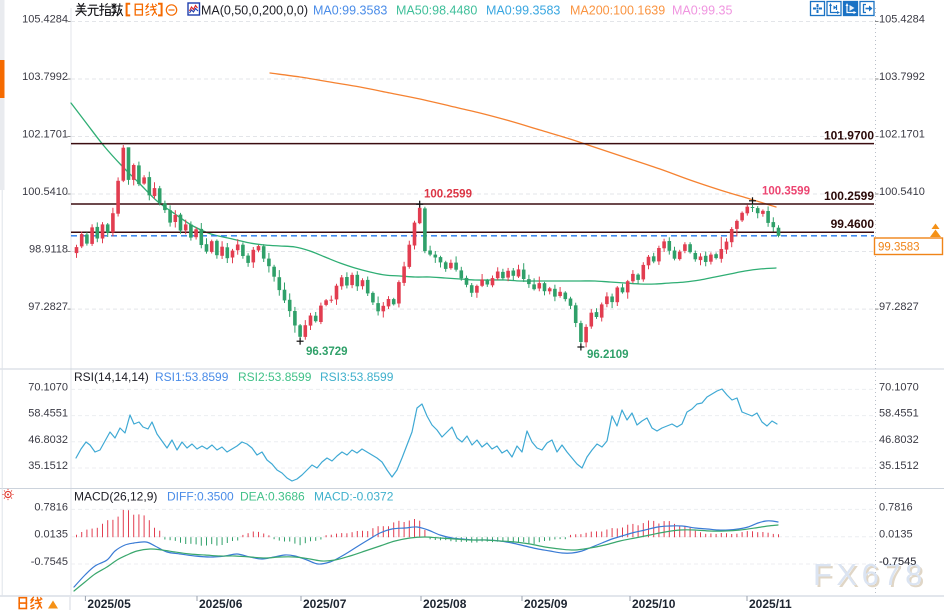 The width and height of the screenshot is (944, 615). I want to click on svg-text: DIFF:0.3500, so click(200, 497).